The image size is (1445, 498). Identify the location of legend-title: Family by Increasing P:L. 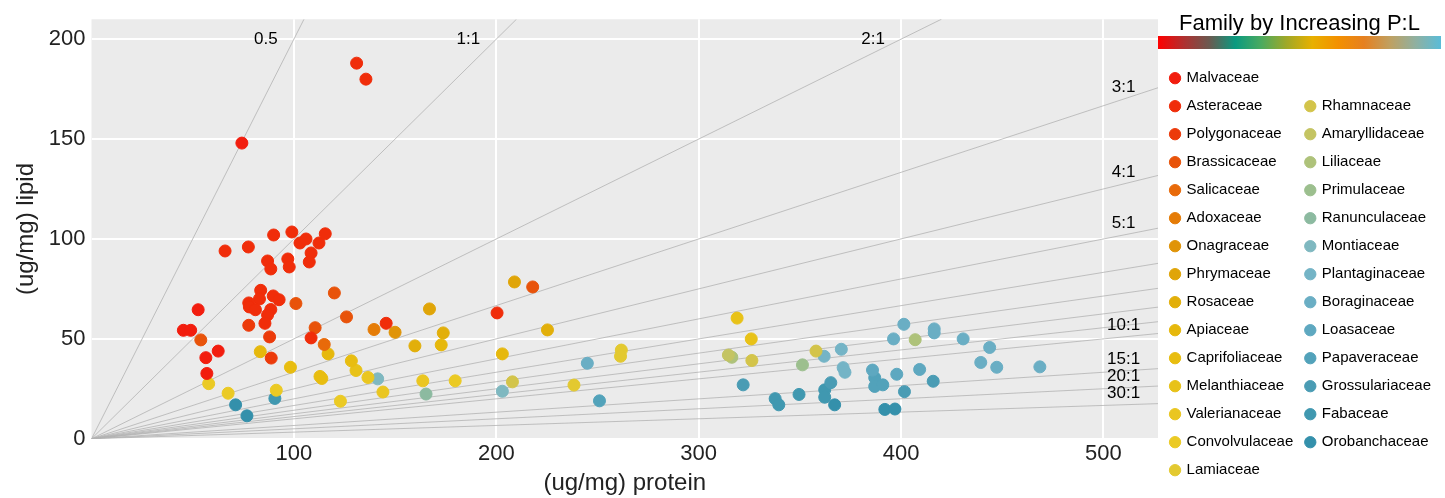
(1299, 23).